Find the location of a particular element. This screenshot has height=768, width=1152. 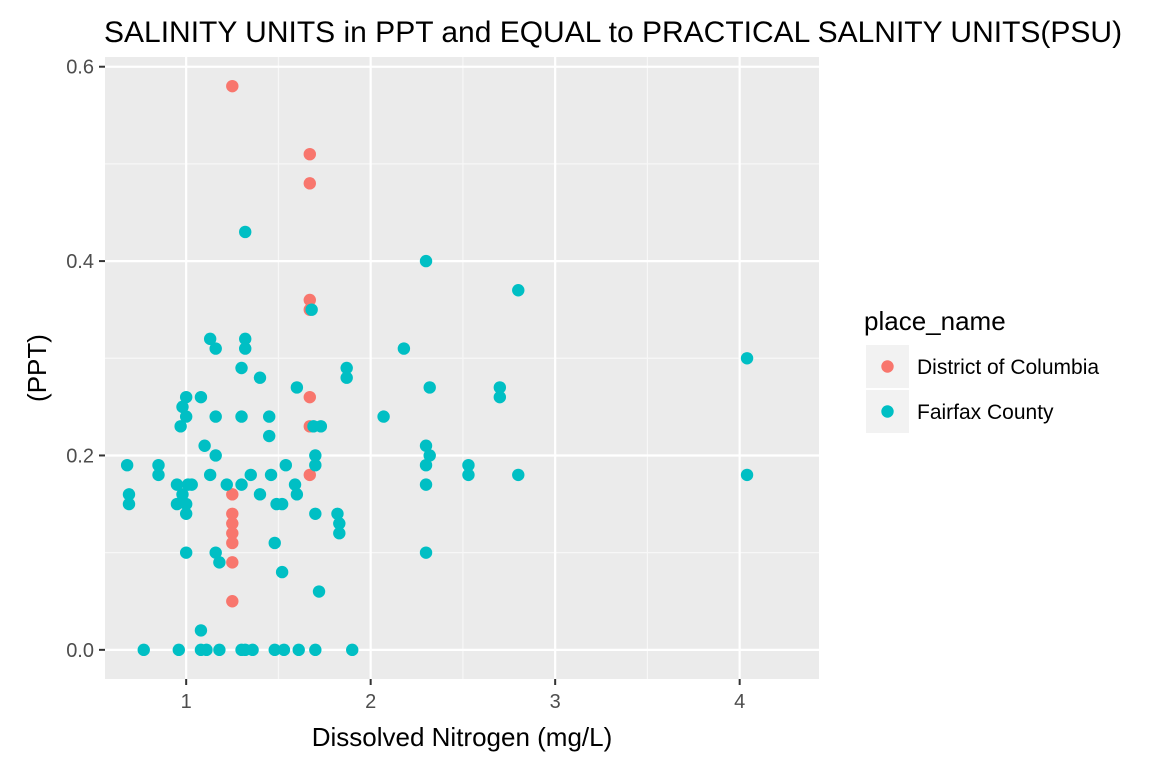

y-axis-ticks: 0.0 0.2 0.4 0.6 is located at coordinates (85, 359).